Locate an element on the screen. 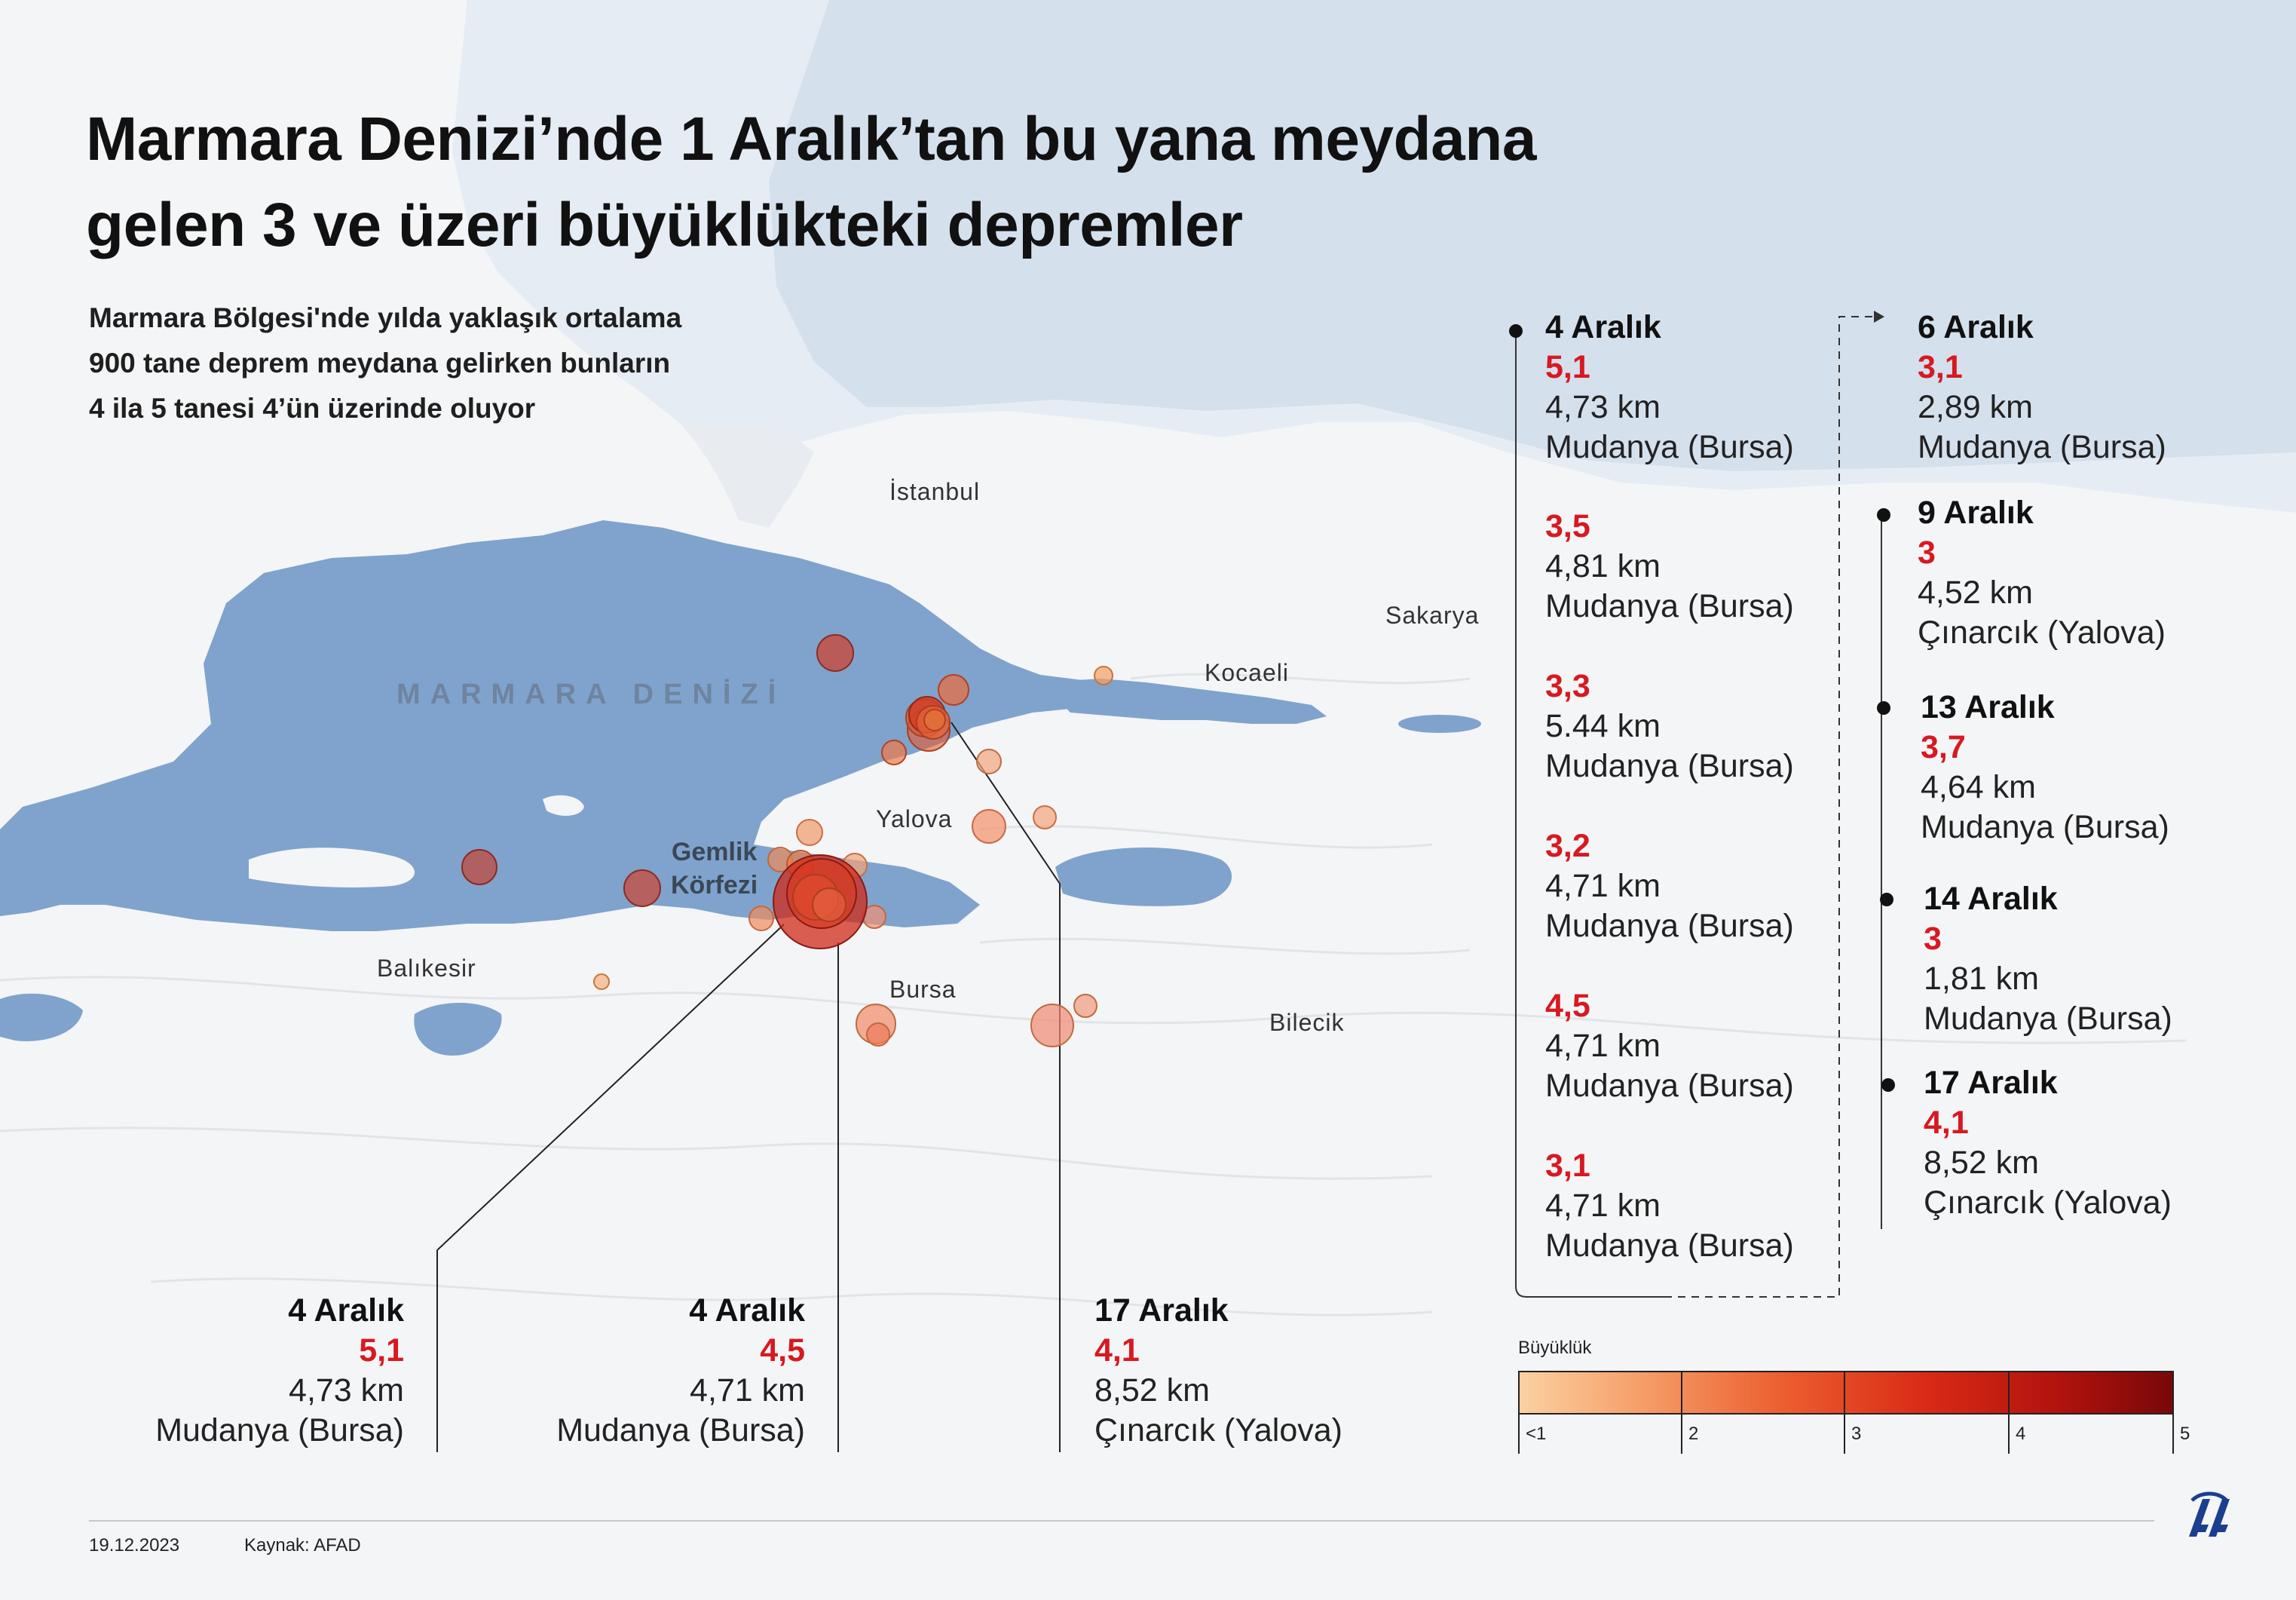 This screenshot has height=1600, width=2296. timeline-entry: 3,1 4,71 km Mudanya (Bursa) is located at coordinates (1696, 1206).